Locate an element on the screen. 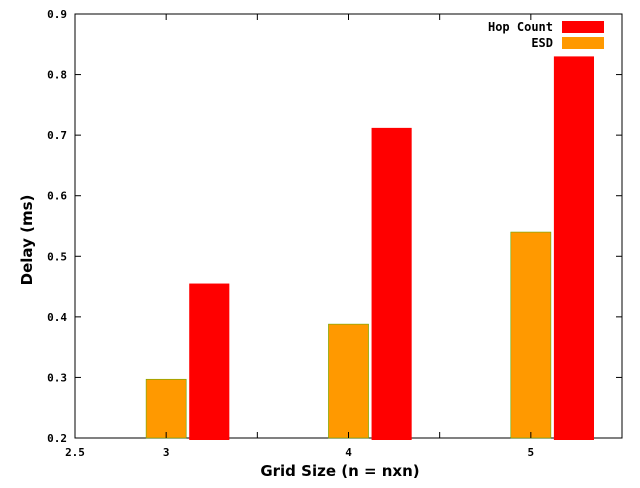 Image resolution: width=640 pixels, height=488 pixels. y-tick-label: 0.5 is located at coordinates (57, 256).